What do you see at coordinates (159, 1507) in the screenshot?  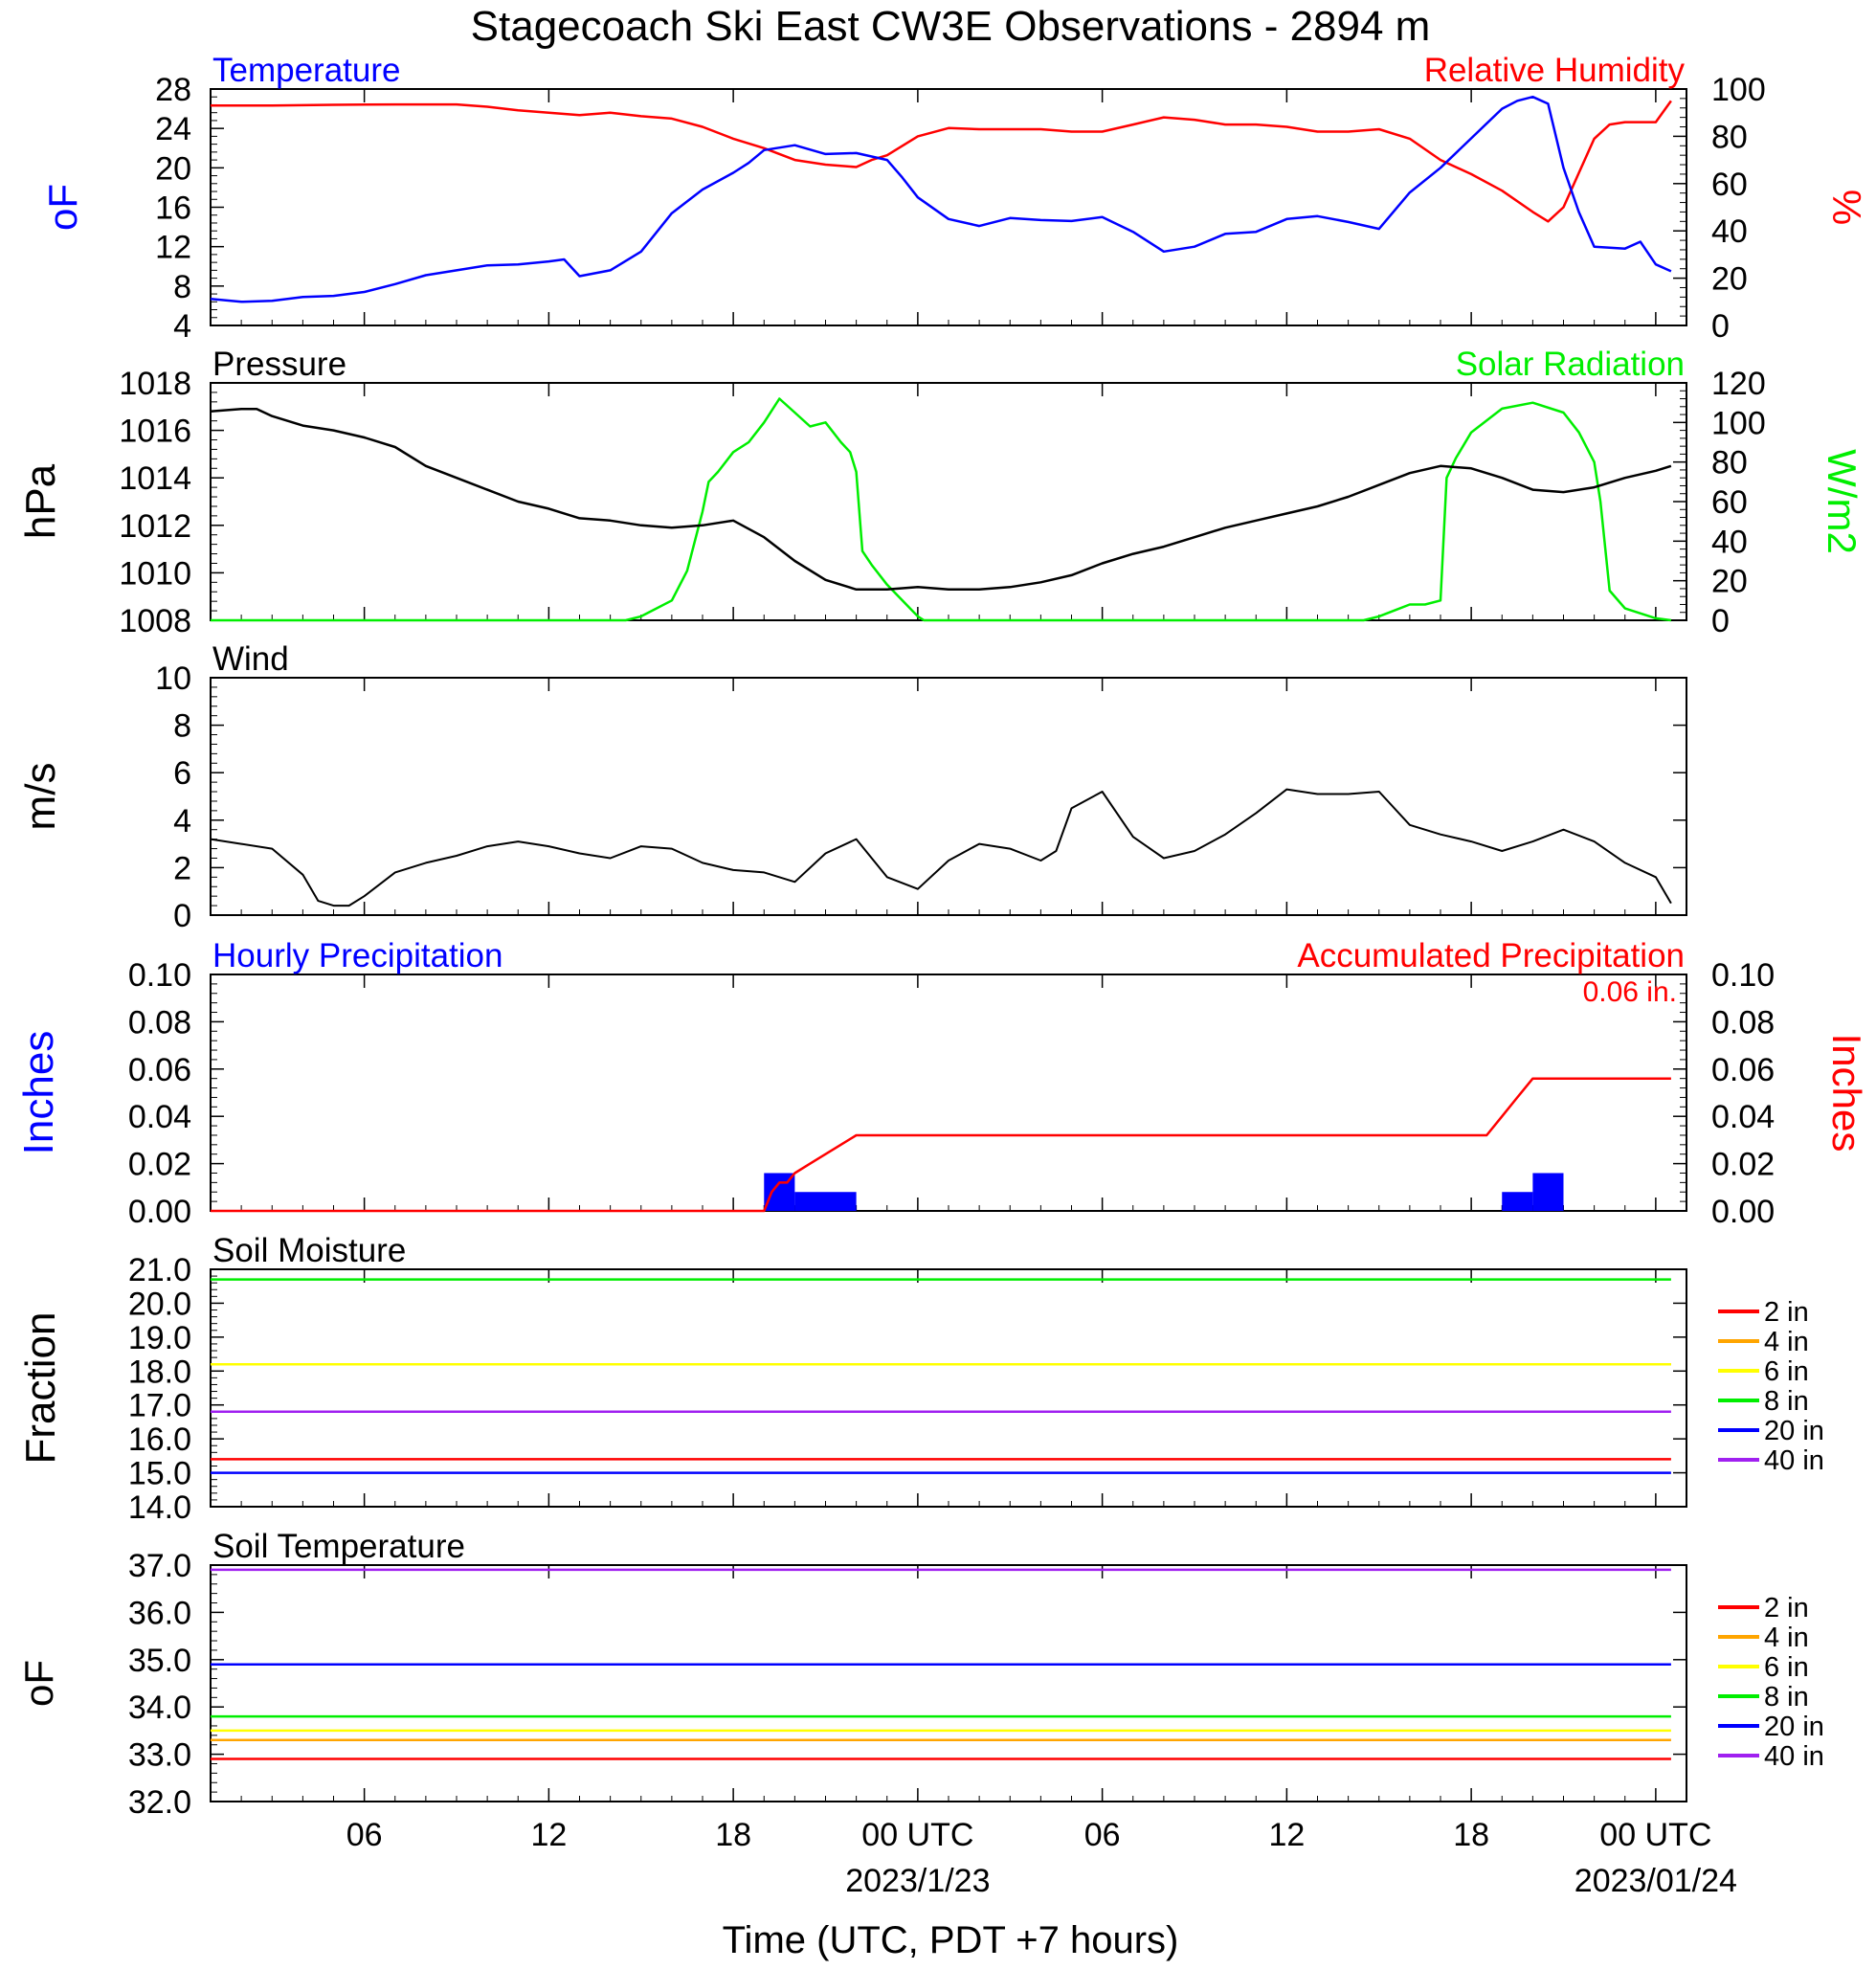 I see `y-tick-label: 14.0` at bounding box center [159, 1507].